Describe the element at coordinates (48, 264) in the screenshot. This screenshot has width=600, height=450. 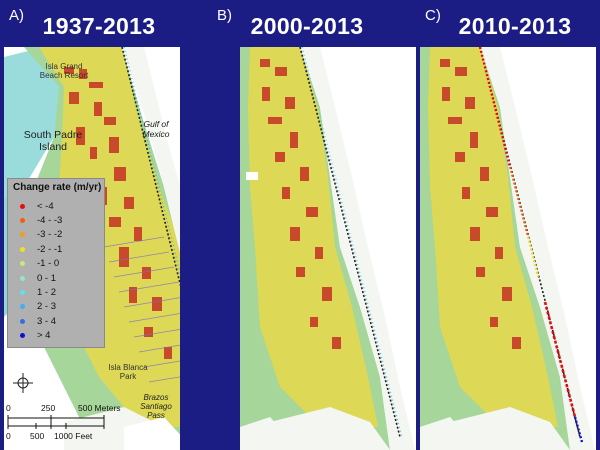
I see `legend-label: -1 - 0` at that location.